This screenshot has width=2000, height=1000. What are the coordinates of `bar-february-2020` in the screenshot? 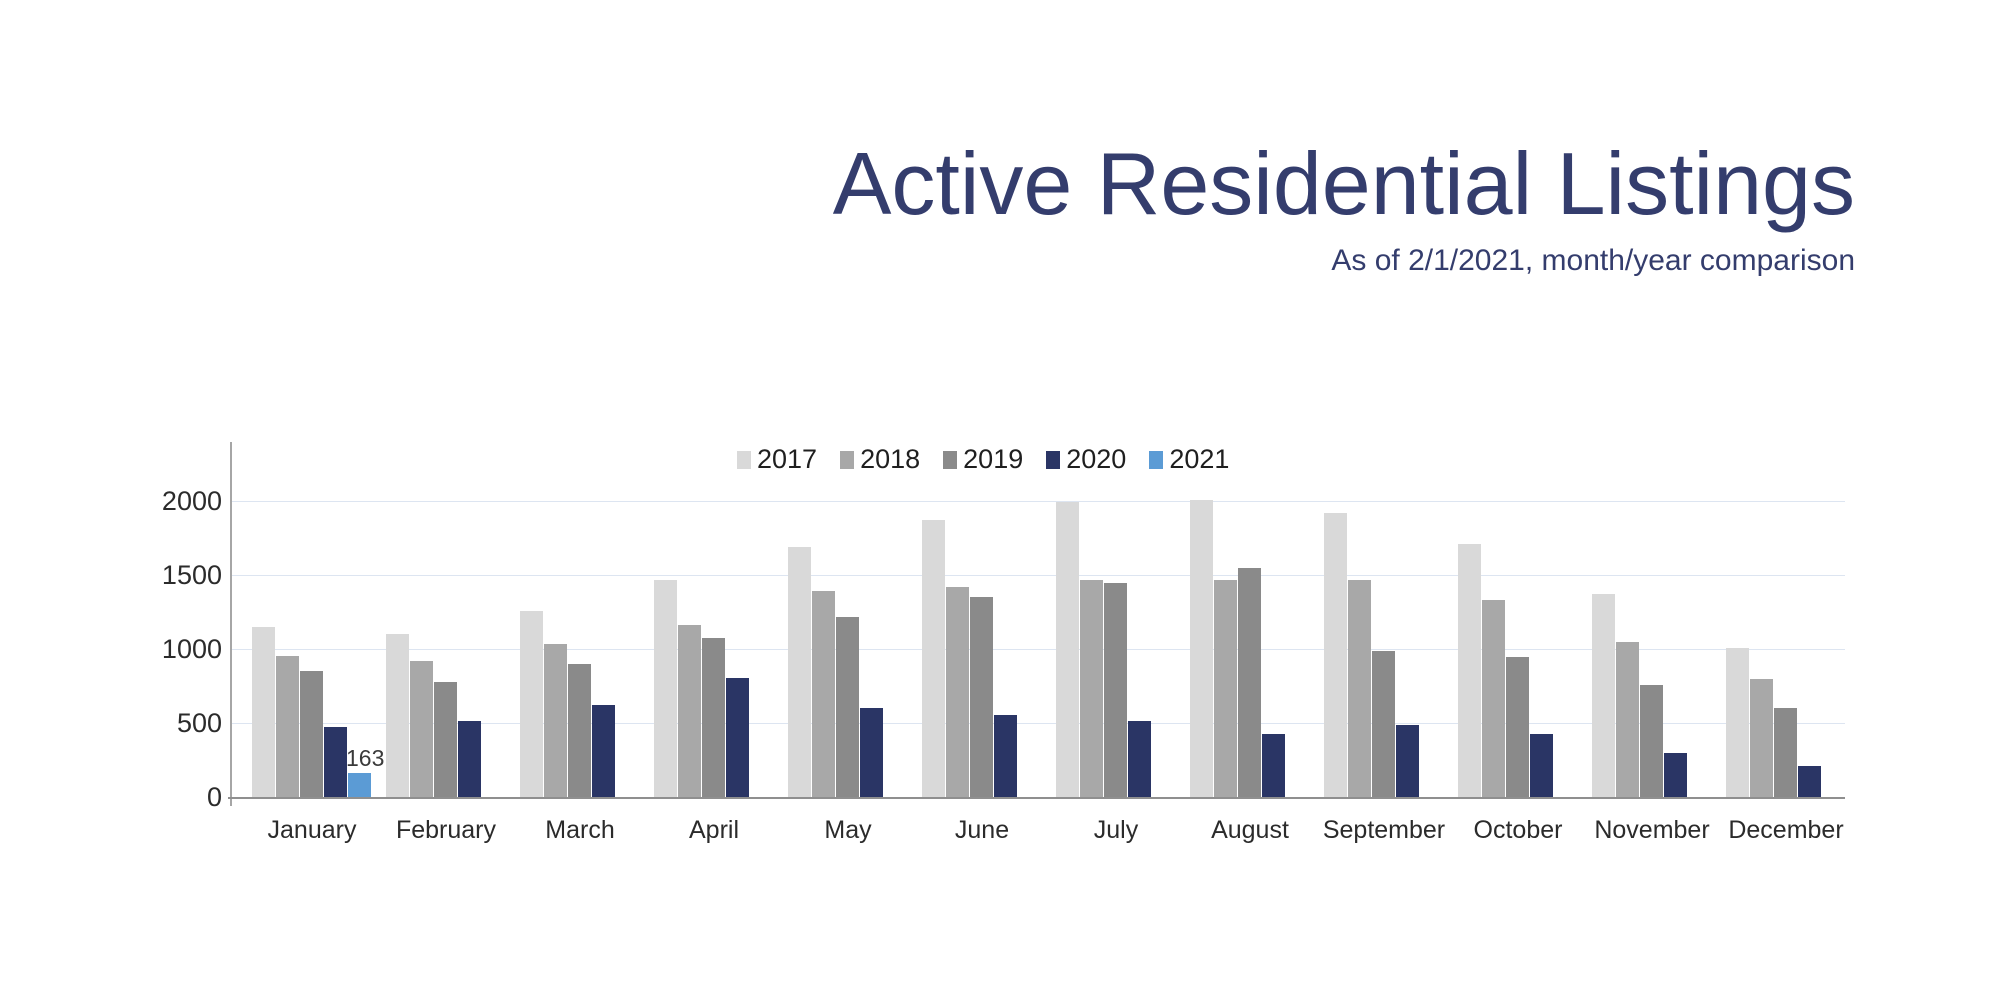 It's located at (469, 758).